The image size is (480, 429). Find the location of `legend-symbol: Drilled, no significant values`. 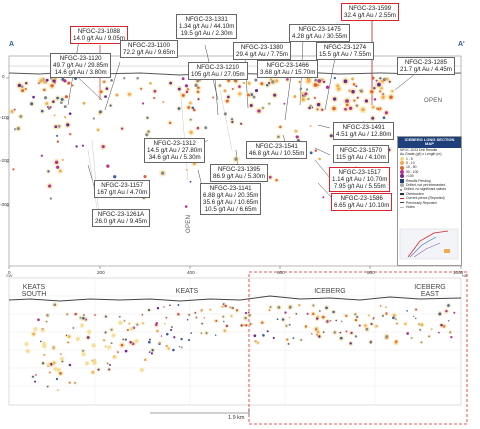

legend-symbol: Drilled, no significant values is located at coordinates (429, 189).